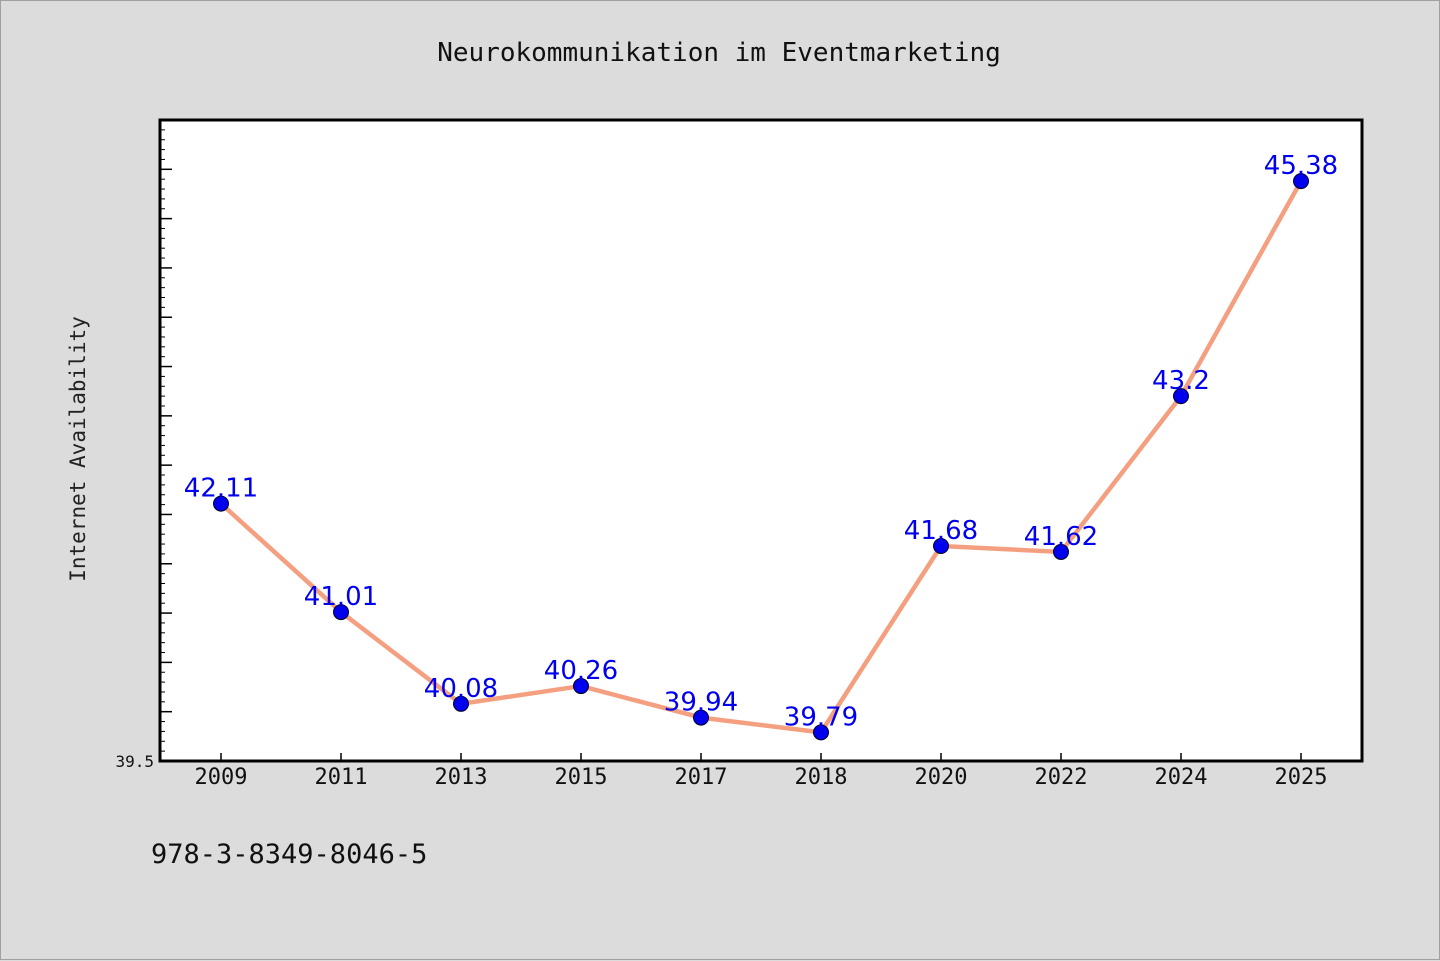 The height and width of the screenshot is (961, 1440). Describe the element at coordinates (581, 777) in the screenshot. I see `x-tick-label: 2015` at that location.